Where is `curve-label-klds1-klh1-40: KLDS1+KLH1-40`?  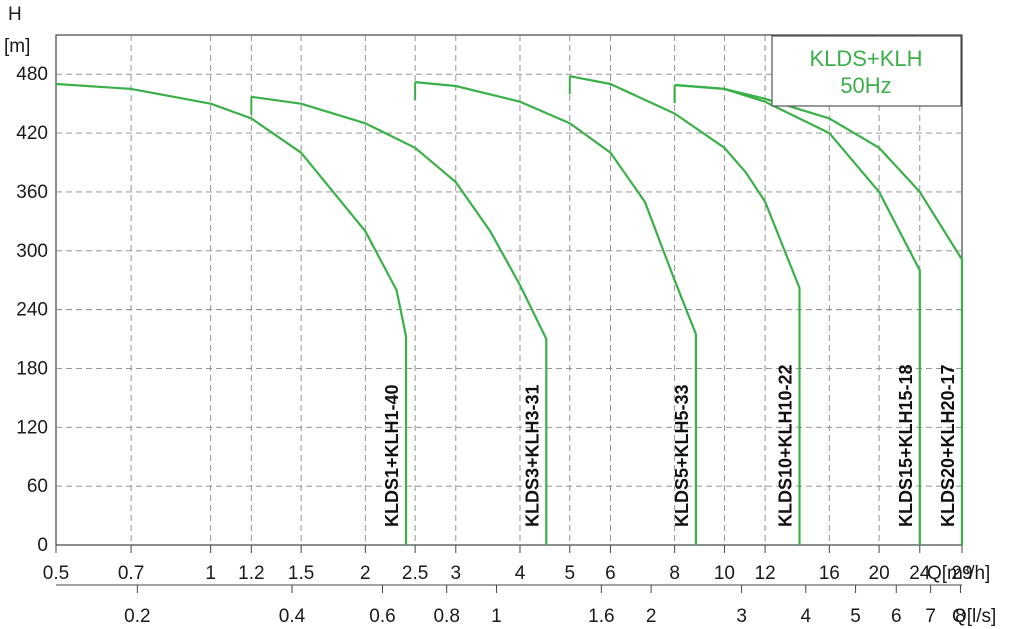 curve-label-klds1-klh1-40: KLDS1+KLH1-40 is located at coordinates (392, 455).